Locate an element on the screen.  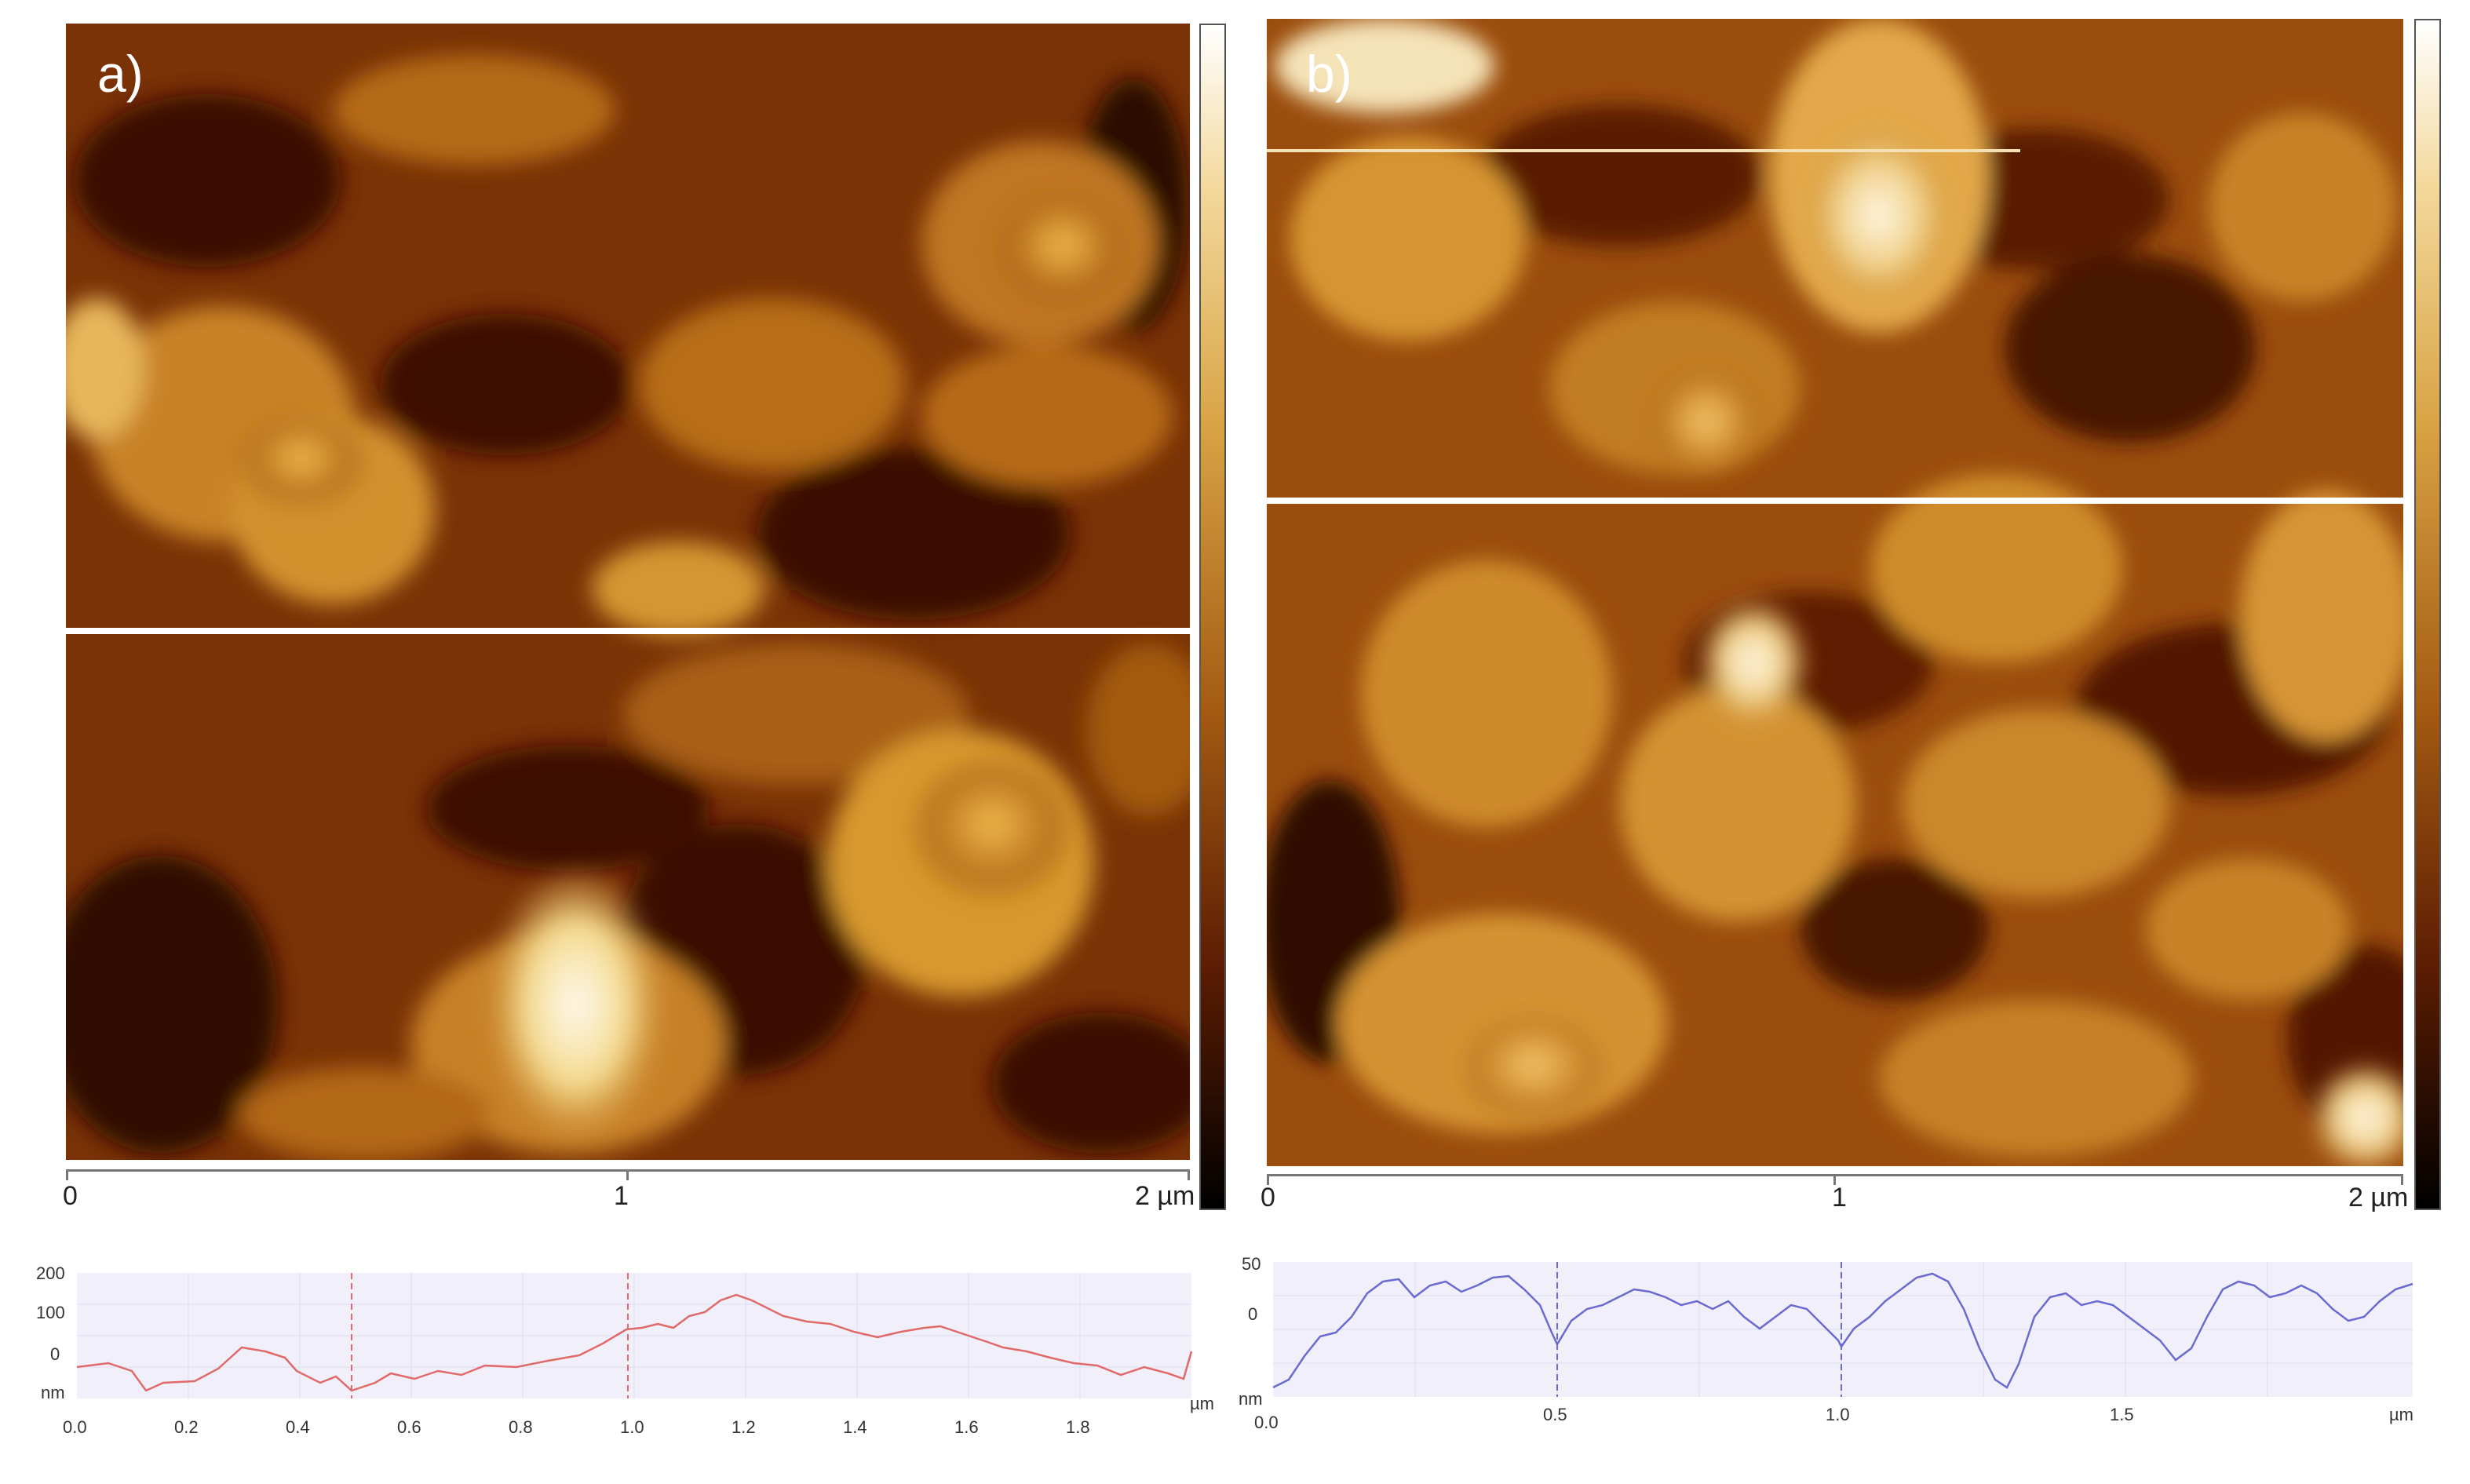
panel-label-b: b) is located at coordinates (1329, 74).